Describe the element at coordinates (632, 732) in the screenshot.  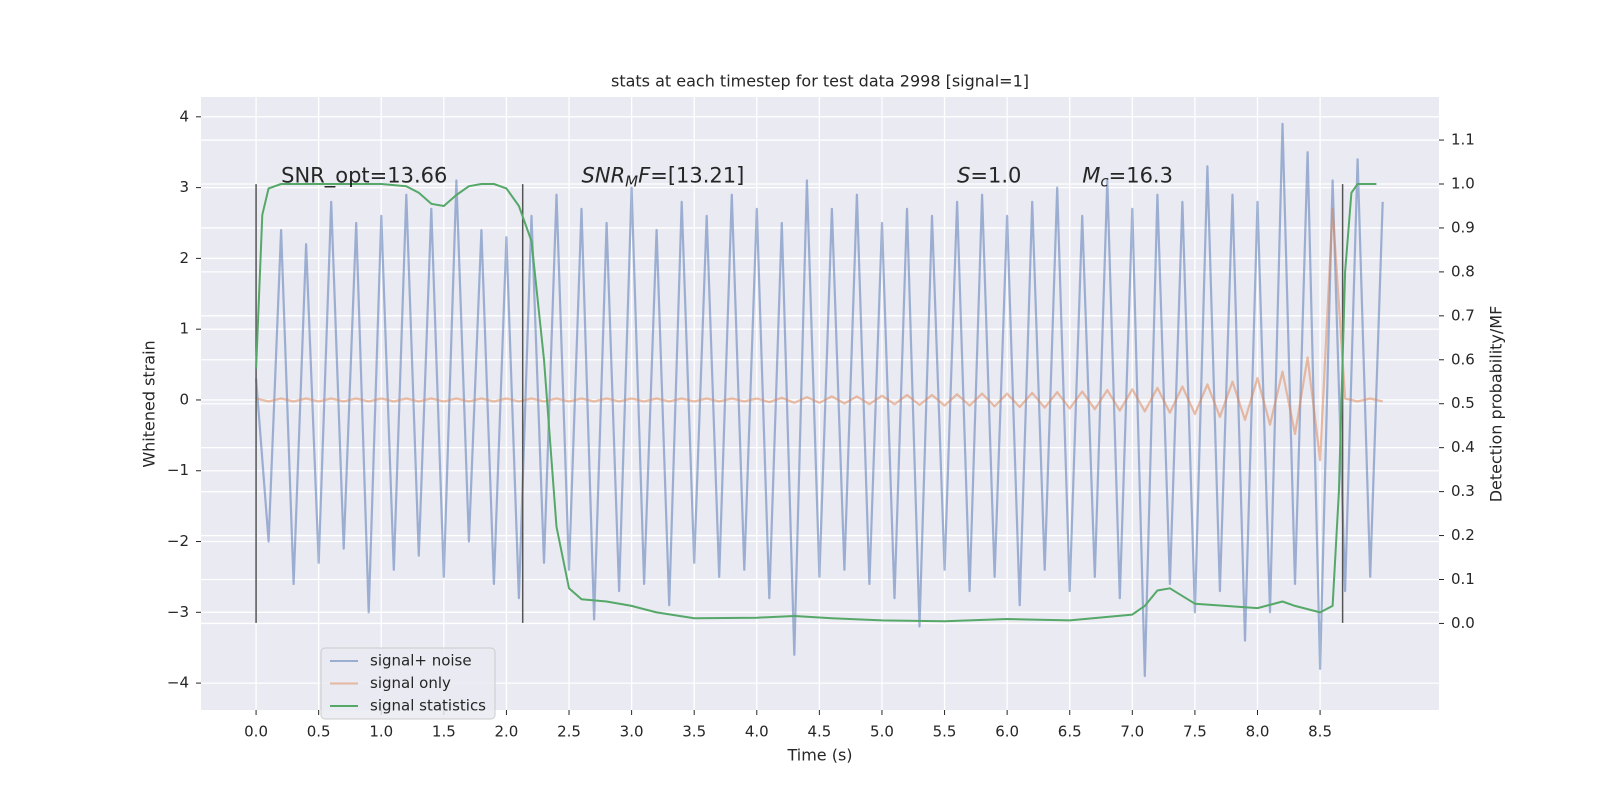
I see `x-tick-label: 3.0` at that location.